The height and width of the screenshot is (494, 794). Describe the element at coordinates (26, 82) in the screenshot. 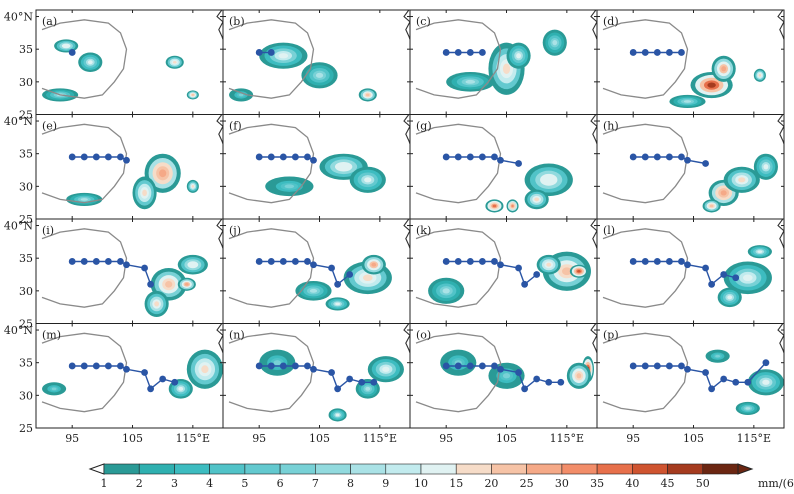

I see `y-tick-label: 30` at that location.